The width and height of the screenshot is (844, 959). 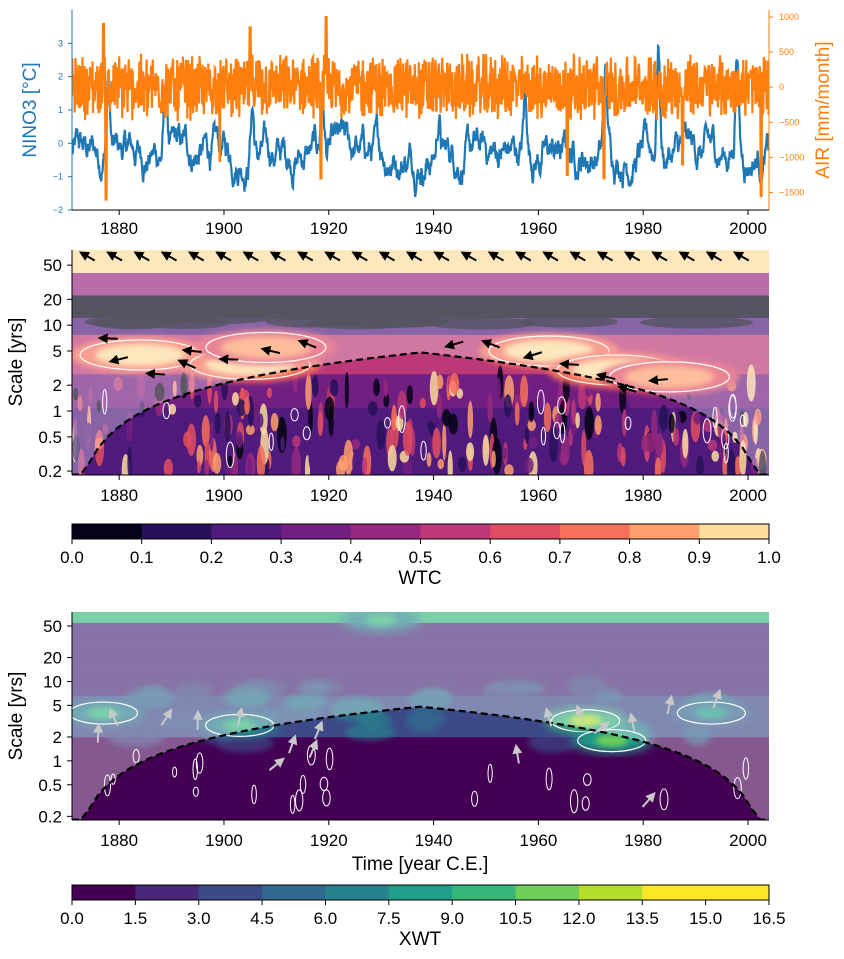 What do you see at coordinates (452, 918) in the screenshot?
I see `colorbar-tick-label: 9.0` at bounding box center [452, 918].